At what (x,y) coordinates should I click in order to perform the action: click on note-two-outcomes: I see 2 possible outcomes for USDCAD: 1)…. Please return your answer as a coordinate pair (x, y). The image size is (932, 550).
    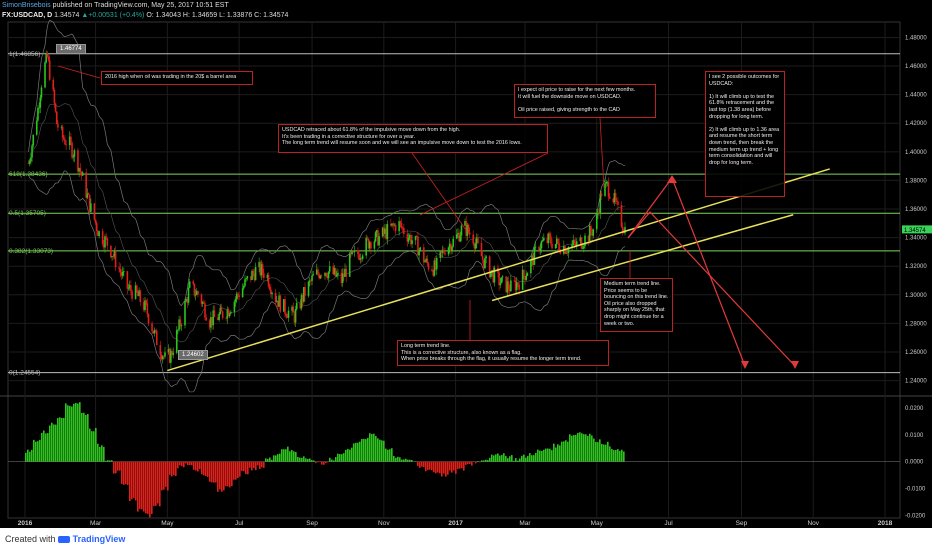
    Looking at the image, I should click on (745, 134).